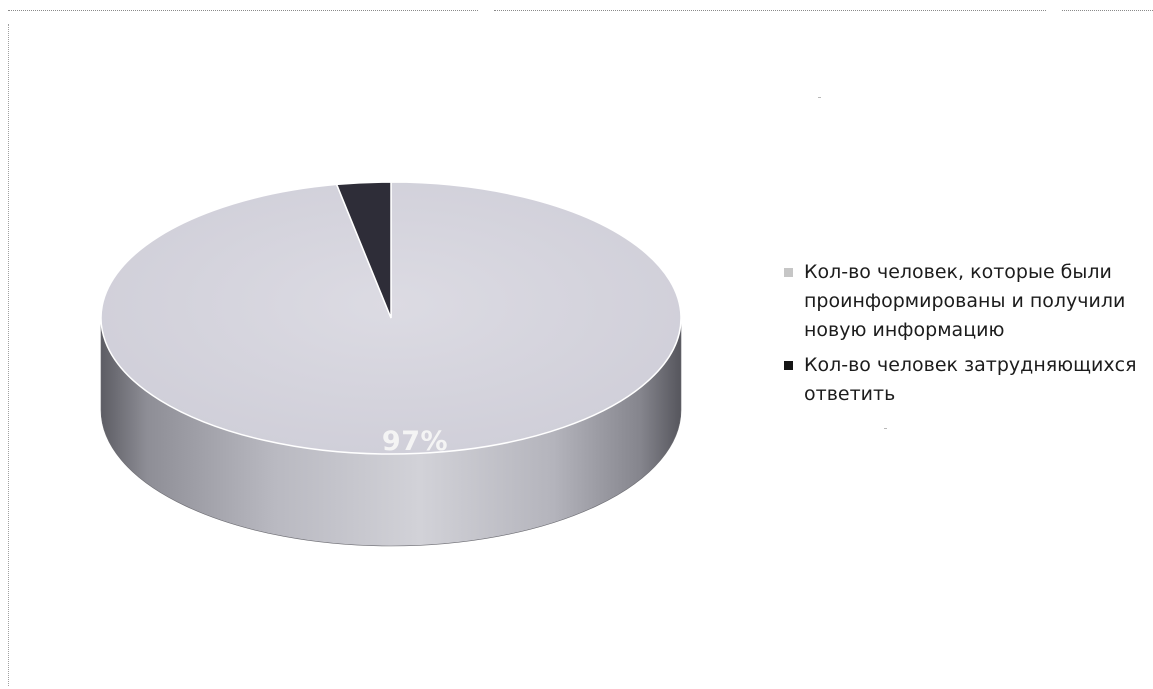  I want to click on pie-slice, so click(363, 250).